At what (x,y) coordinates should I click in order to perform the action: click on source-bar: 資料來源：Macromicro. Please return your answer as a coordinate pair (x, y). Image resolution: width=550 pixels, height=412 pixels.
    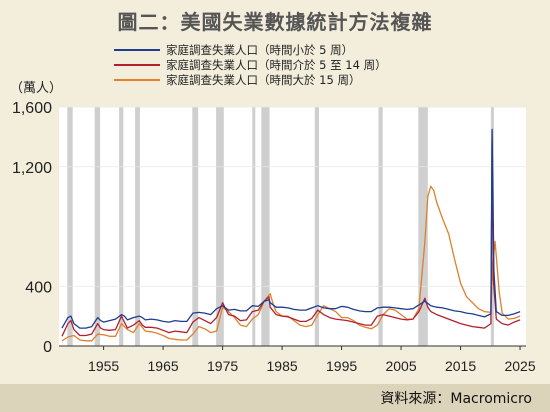
    Looking at the image, I should click on (275, 398).